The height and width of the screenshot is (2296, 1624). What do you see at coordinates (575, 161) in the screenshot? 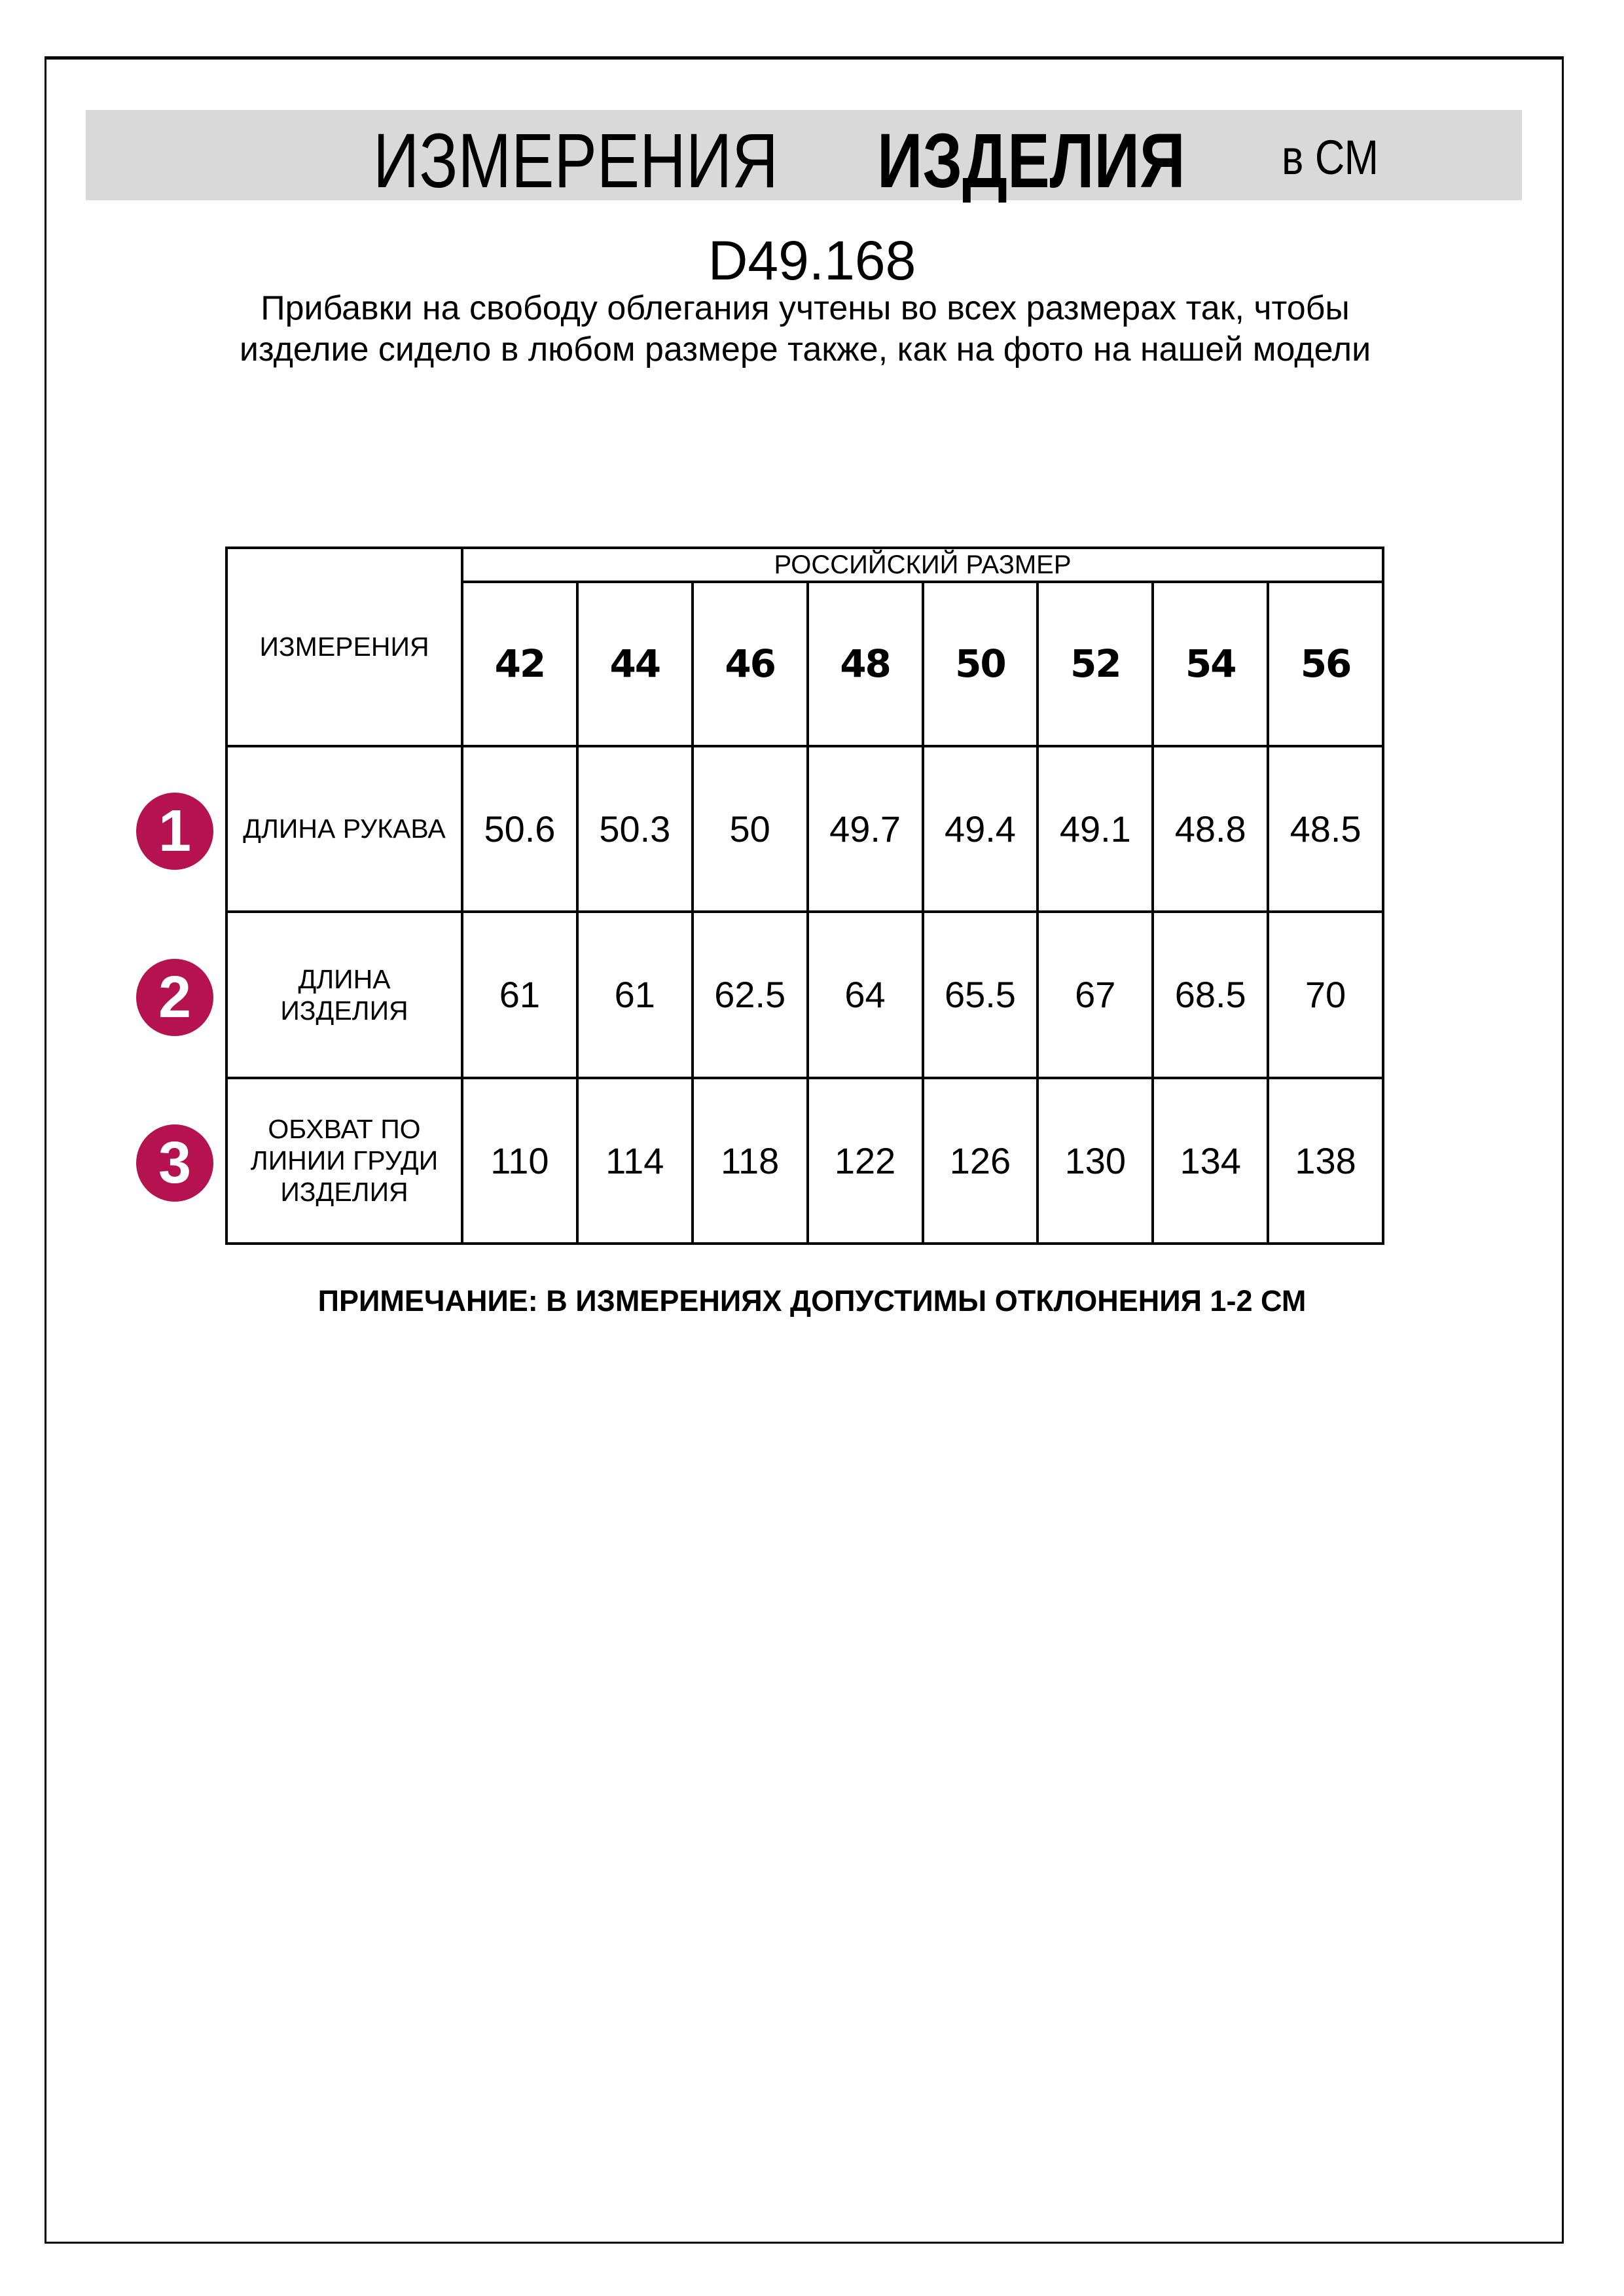
I see `title-part1: ИЗМЕРЕНИЯ` at bounding box center [575, 161].